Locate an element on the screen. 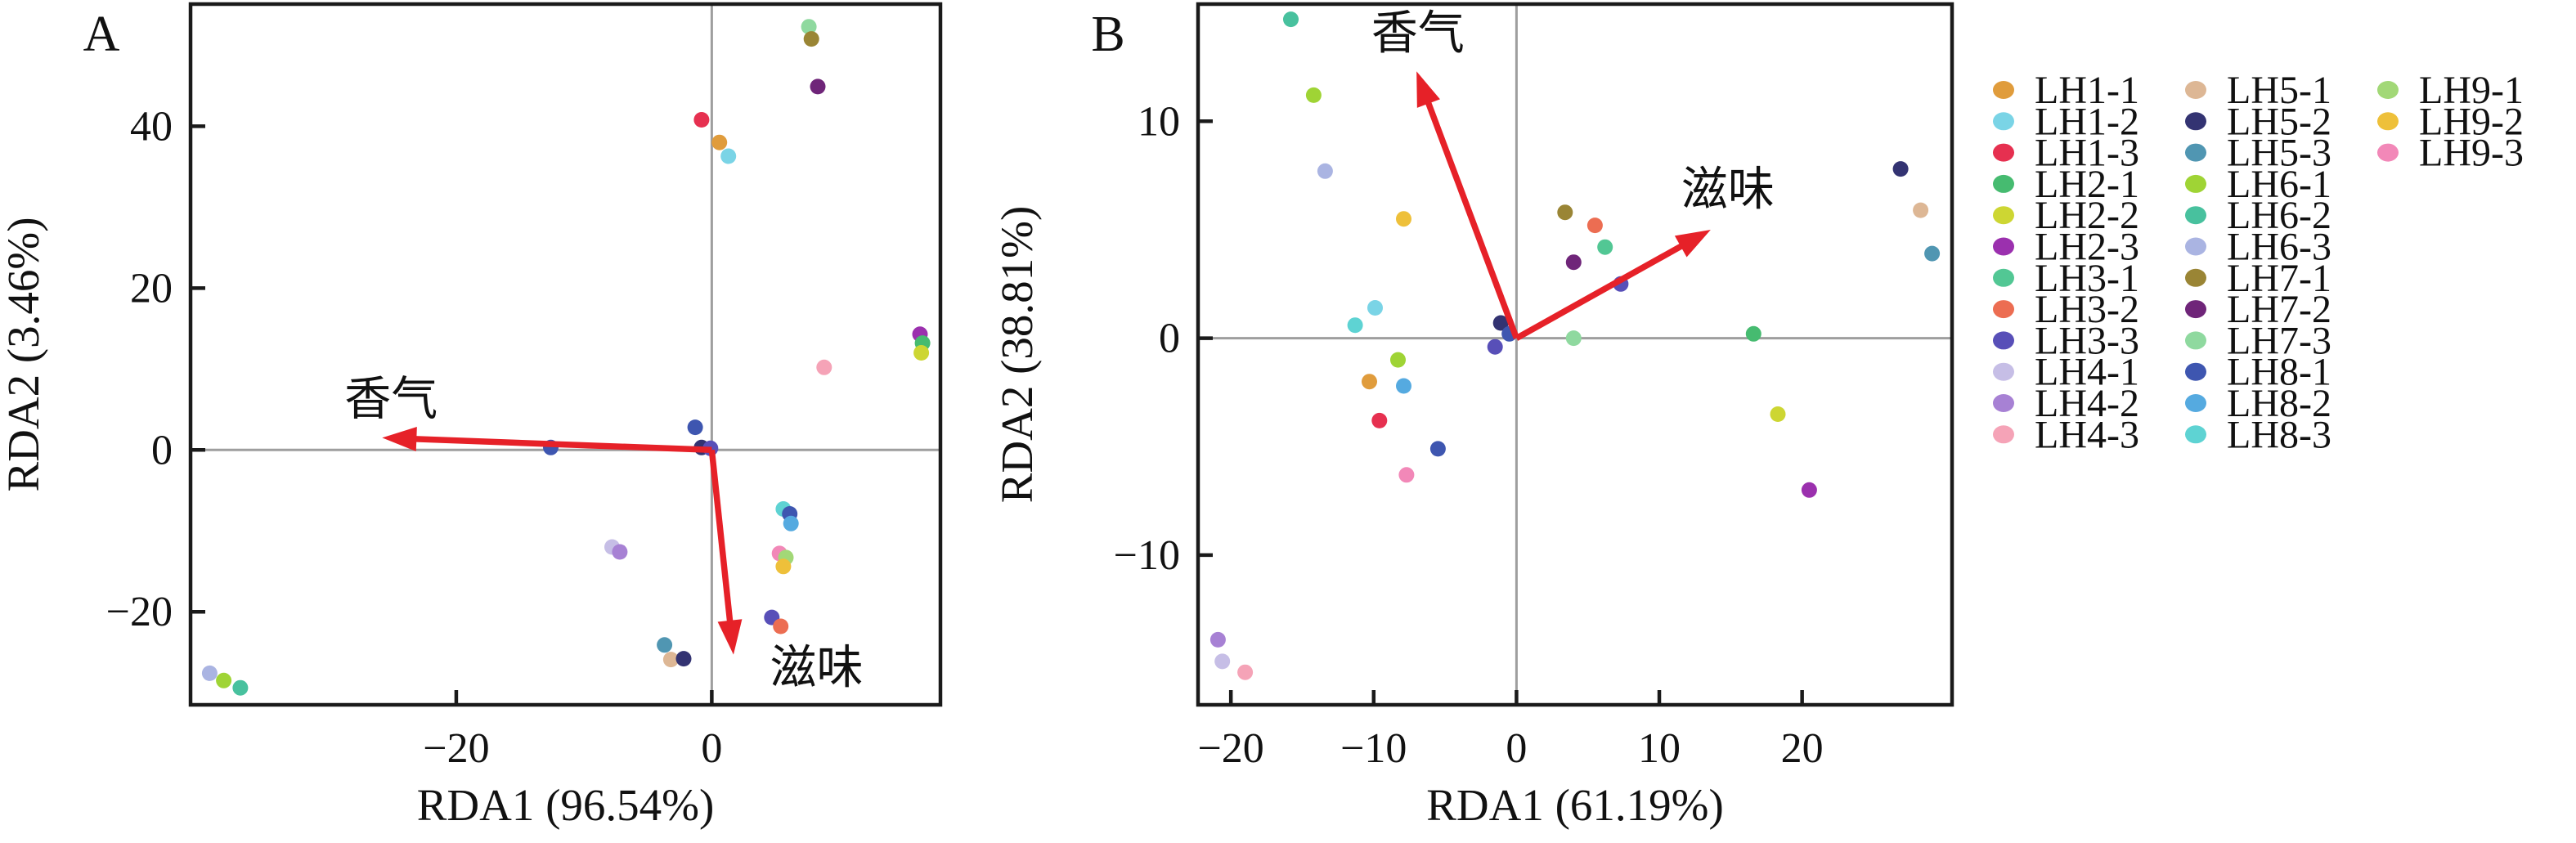 Image resolution: width=2576 pixels, height=843 pixels. legend-label: LH9-3 is located at coordinates (2471, 153).